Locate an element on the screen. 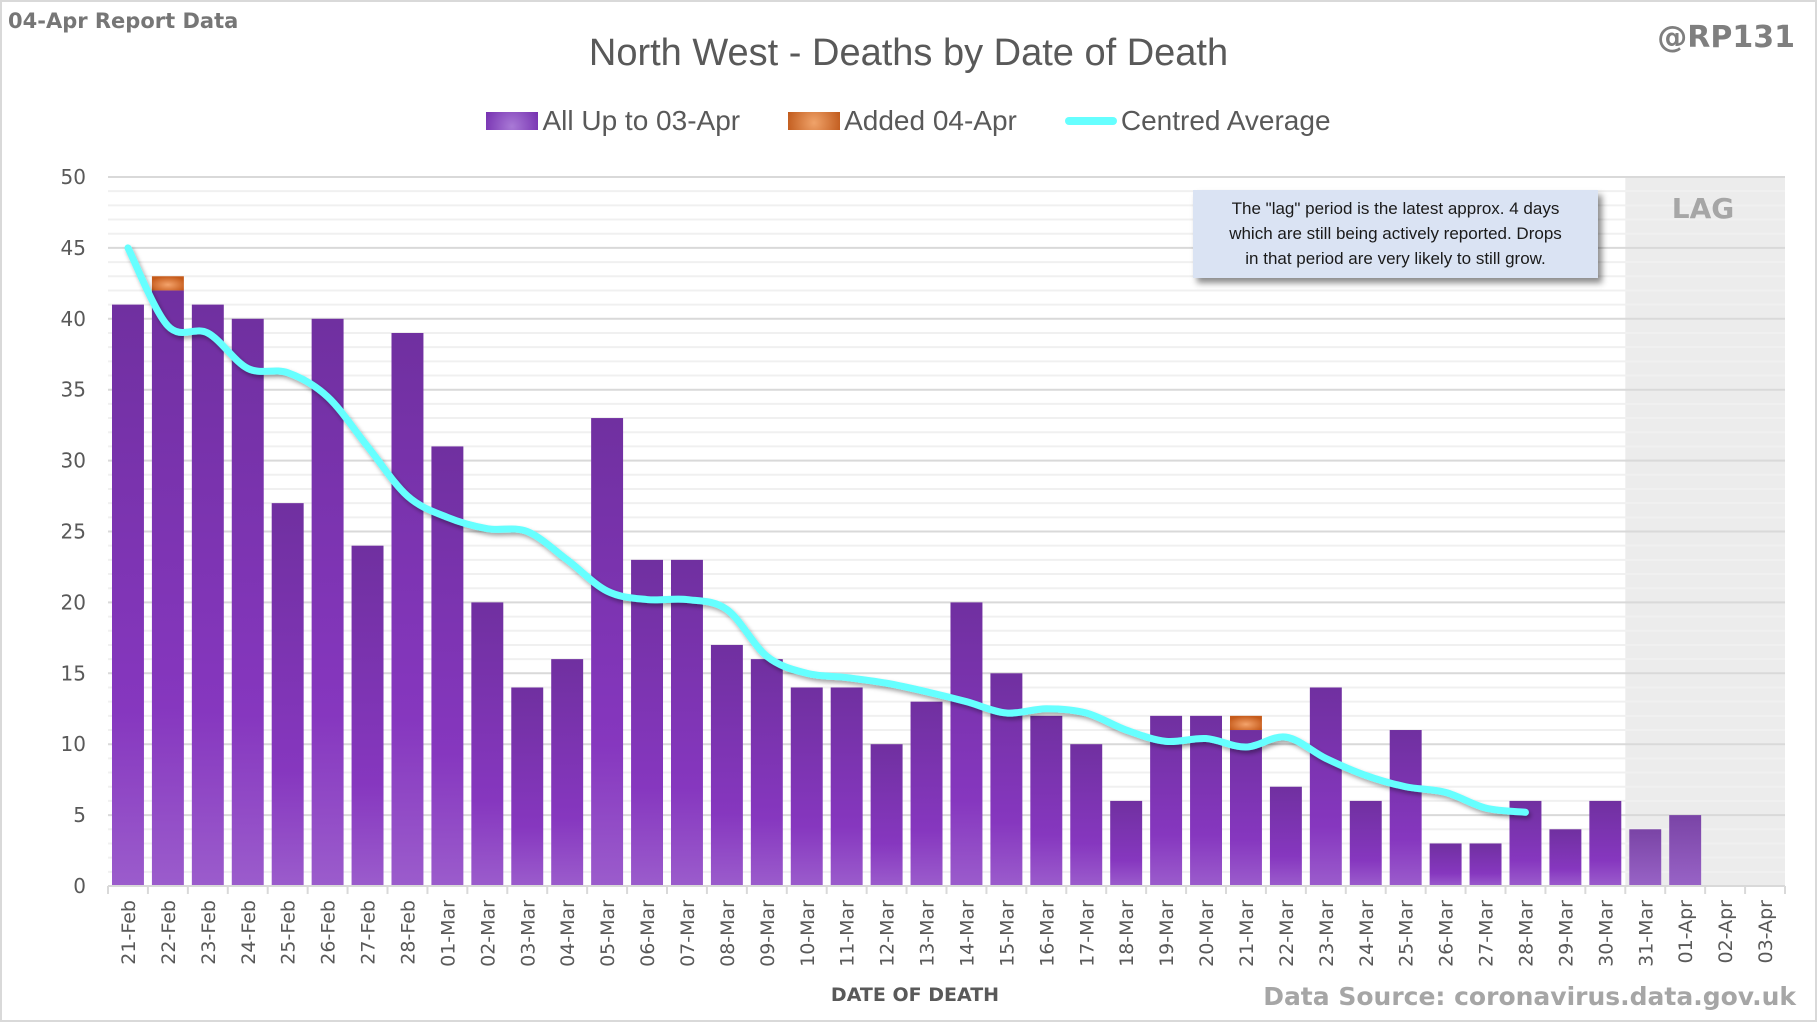 The height and width of the screenshot is (1022, 1817). x-tick-label: 21-Mar is located at coordinates (1247, 933).